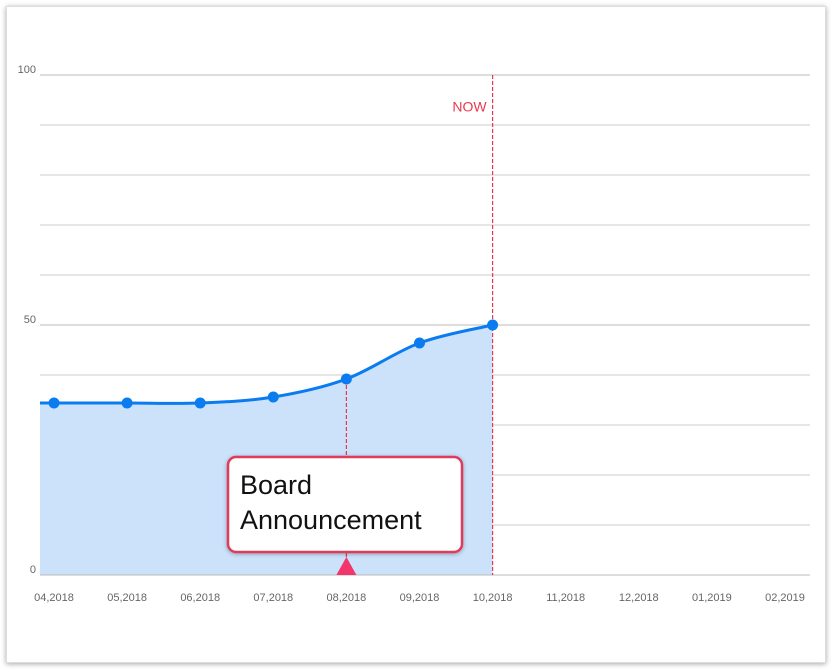  I want to click on callout-box, so click(345, 504).